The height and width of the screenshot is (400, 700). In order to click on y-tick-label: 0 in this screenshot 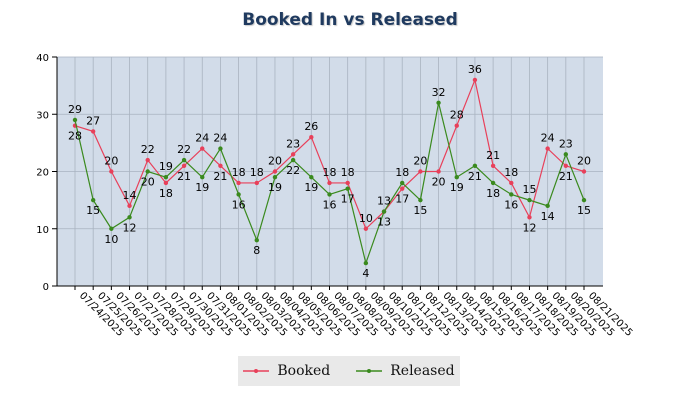, I will do `click(46, 287)`.